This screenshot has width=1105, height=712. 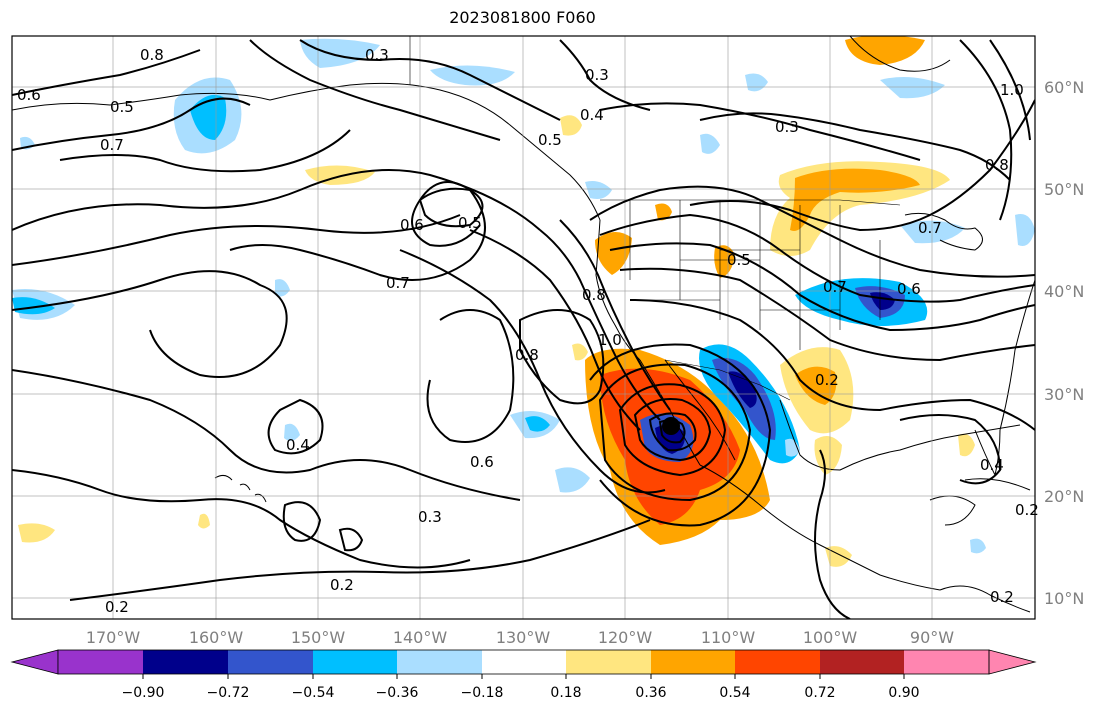 I want to click on lat-tick-label: 10°N, so click(x=1064, y=598).